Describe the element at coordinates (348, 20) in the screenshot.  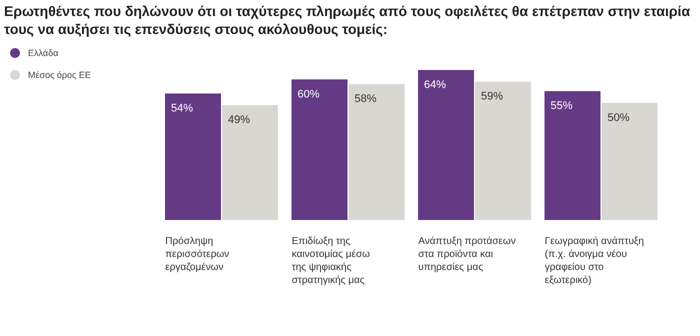
I see `chart-title: Ερωτηθέντες που δηλώνουν ότι οι ταχύτερες πληρωμές από τους οφειλέτες θα επέτρεπαν στην εταιρία τους να αυξήσει τις επενδύσεις στους ακόλουθους τομείς:` at that location.